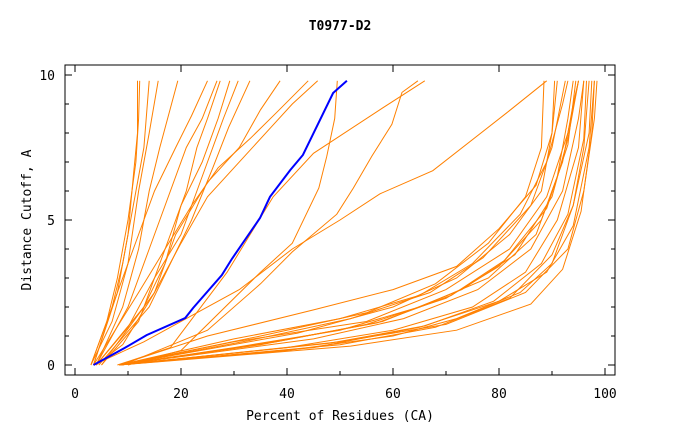 The width and height of the screenshot is (680, 444). What do you see at coordinates (51, 221) in the screenshot?
I see `y-tick-label: 5` at bounding box center [51, 221].